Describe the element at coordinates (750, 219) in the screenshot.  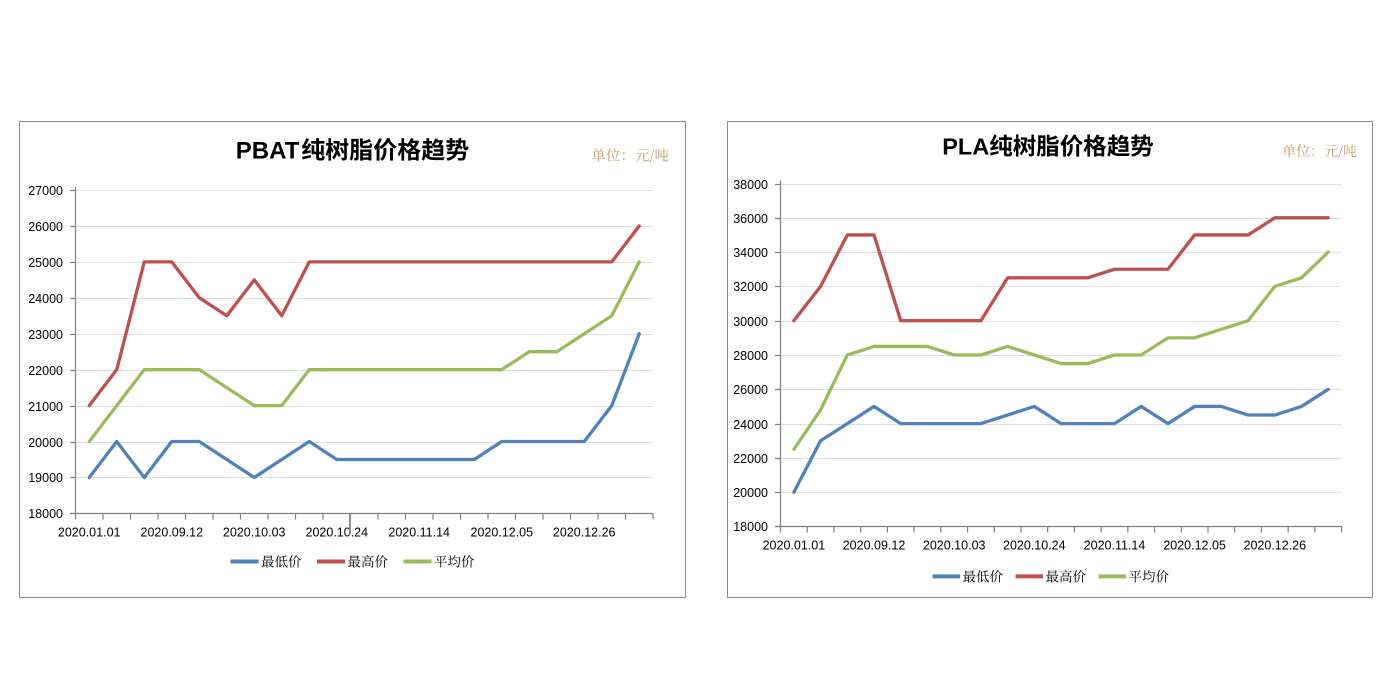
I see `svg-text: 36000` at that location.